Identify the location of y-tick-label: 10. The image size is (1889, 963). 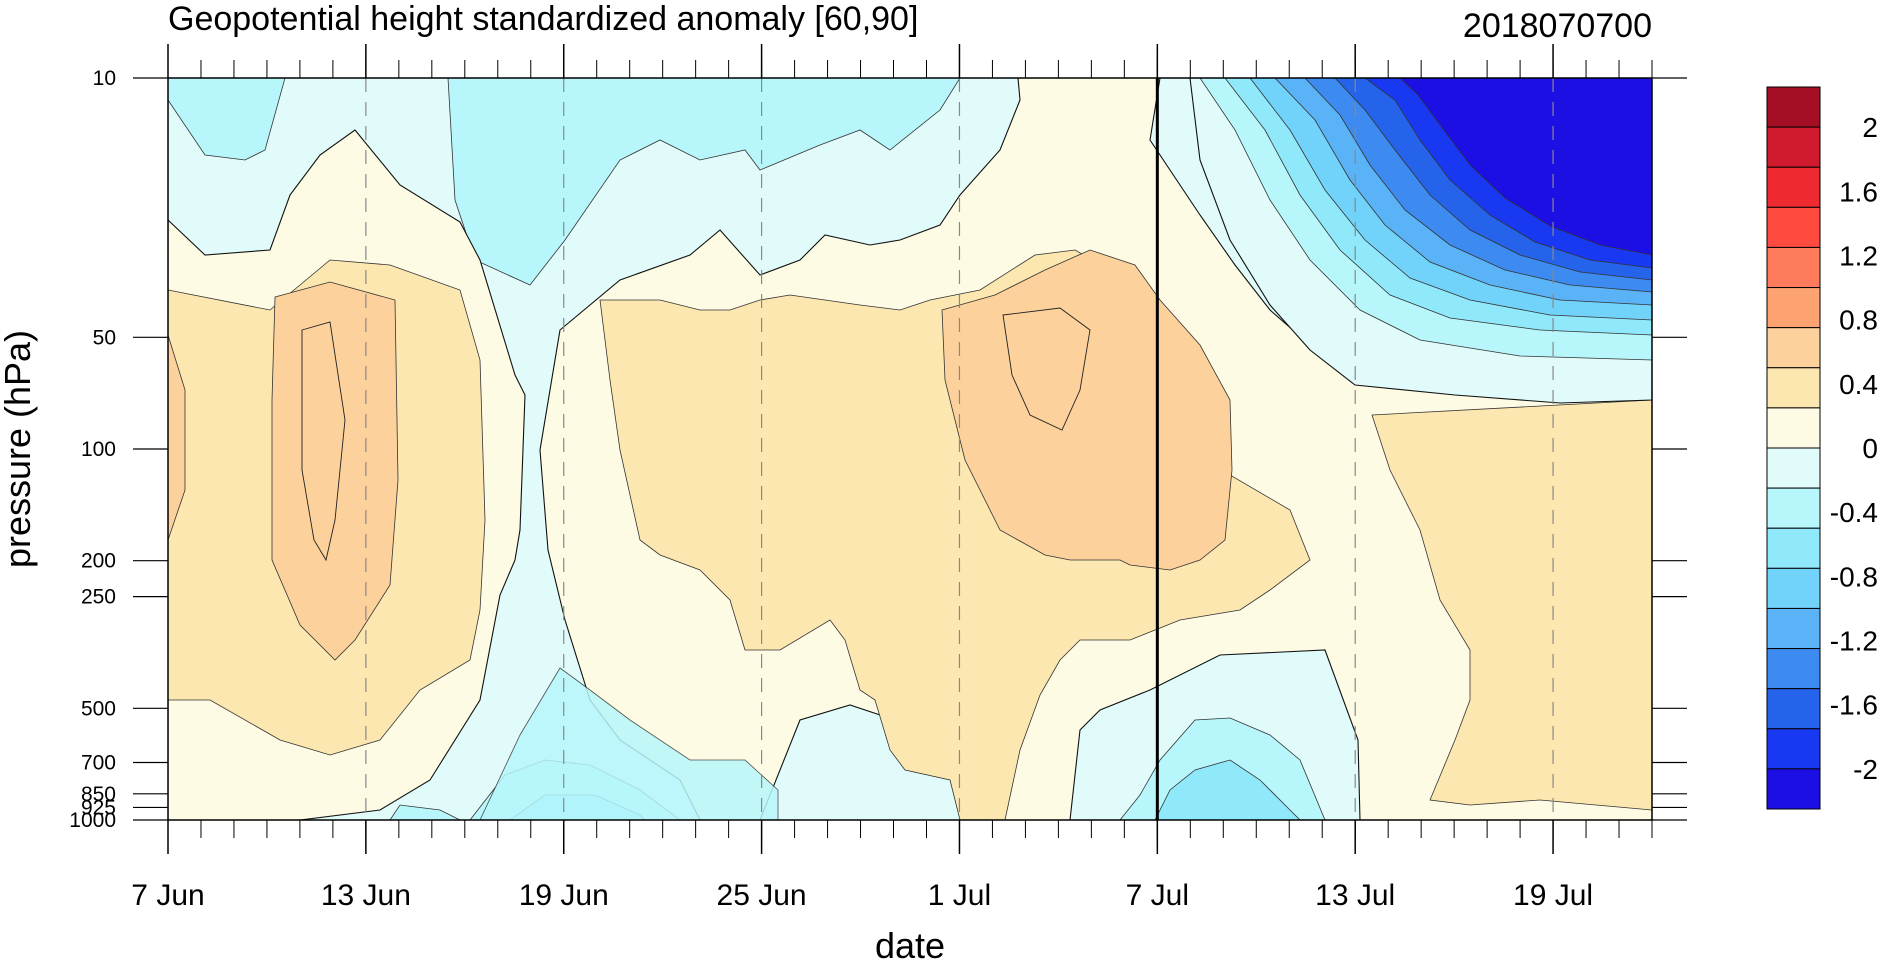
(104, 78).